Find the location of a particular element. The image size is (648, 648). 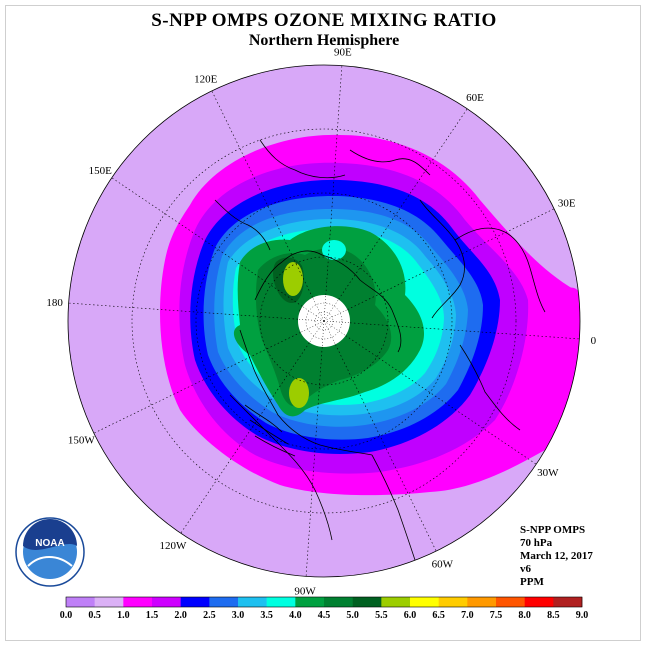

colorbar-tick-label: 6.5 is located at coordinates (438, 615).